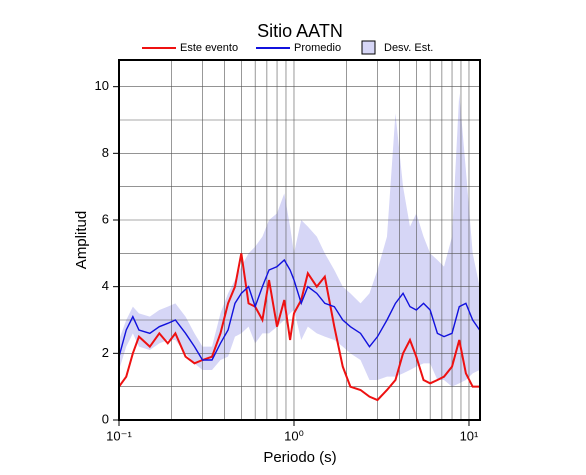 This screenshot has height=475, width=586. What do you see at coordinates (105, 285) in the screenshot?
I see `y-tick-label: 4` at bounding box center [105, 285].